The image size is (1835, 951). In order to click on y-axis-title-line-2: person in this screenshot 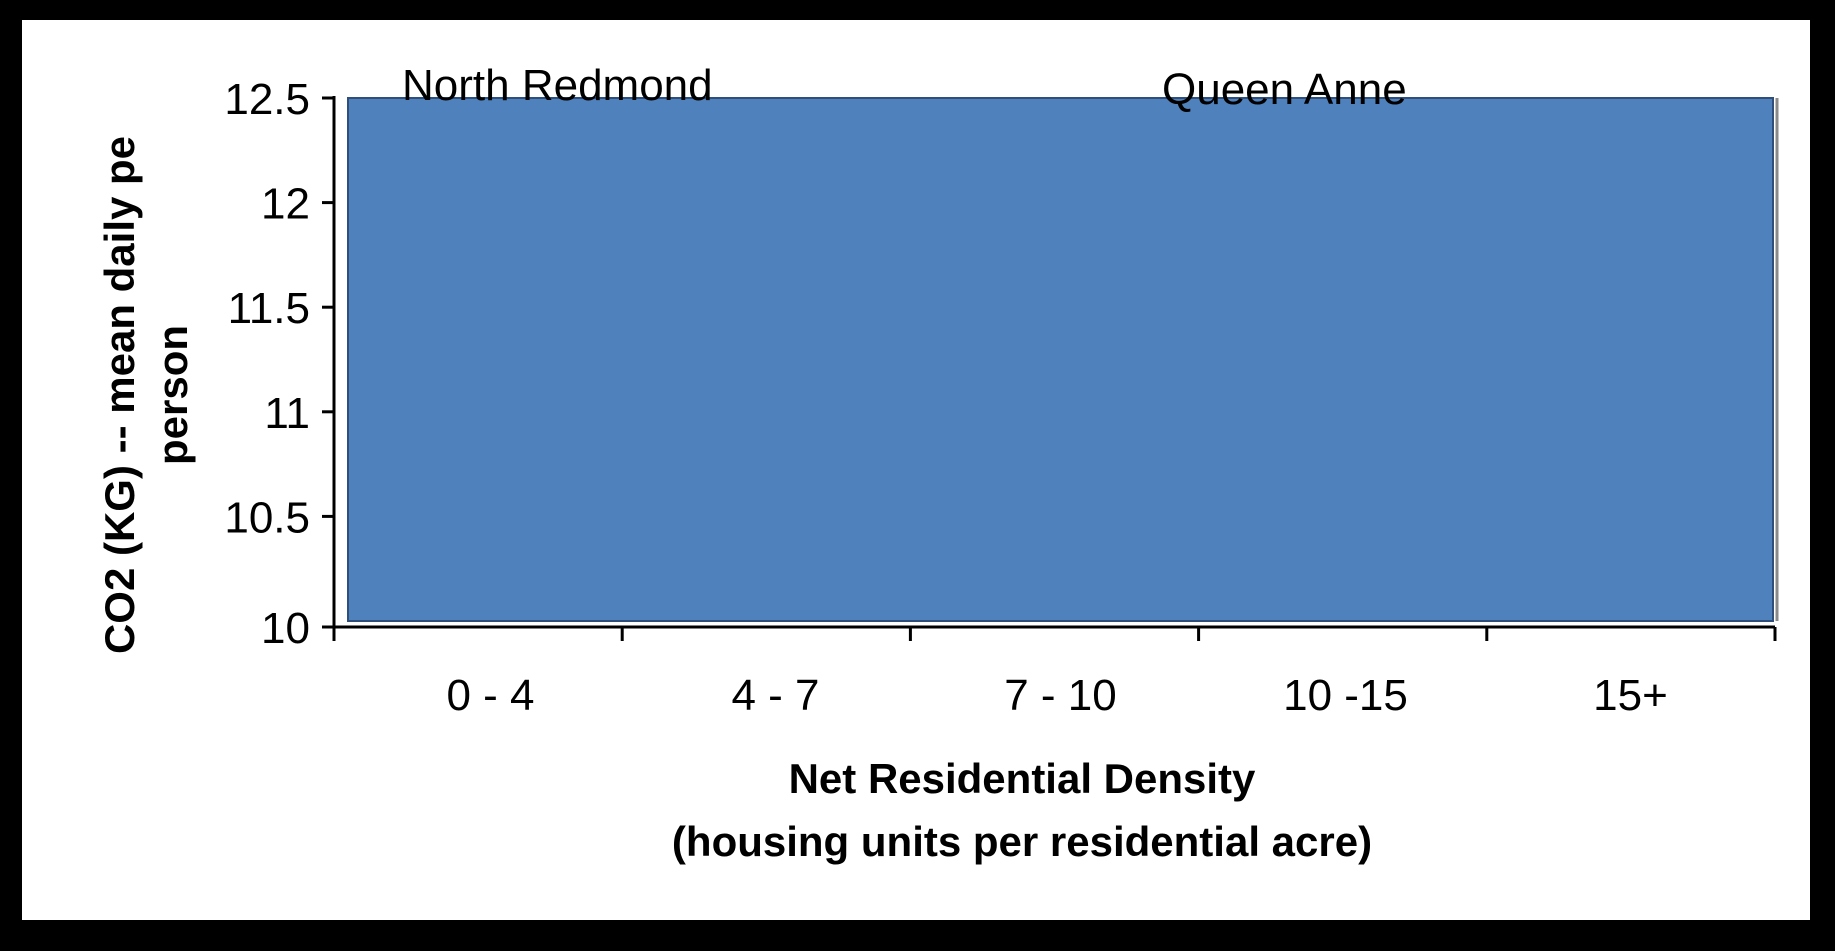, I will do `click(172, 395)`.